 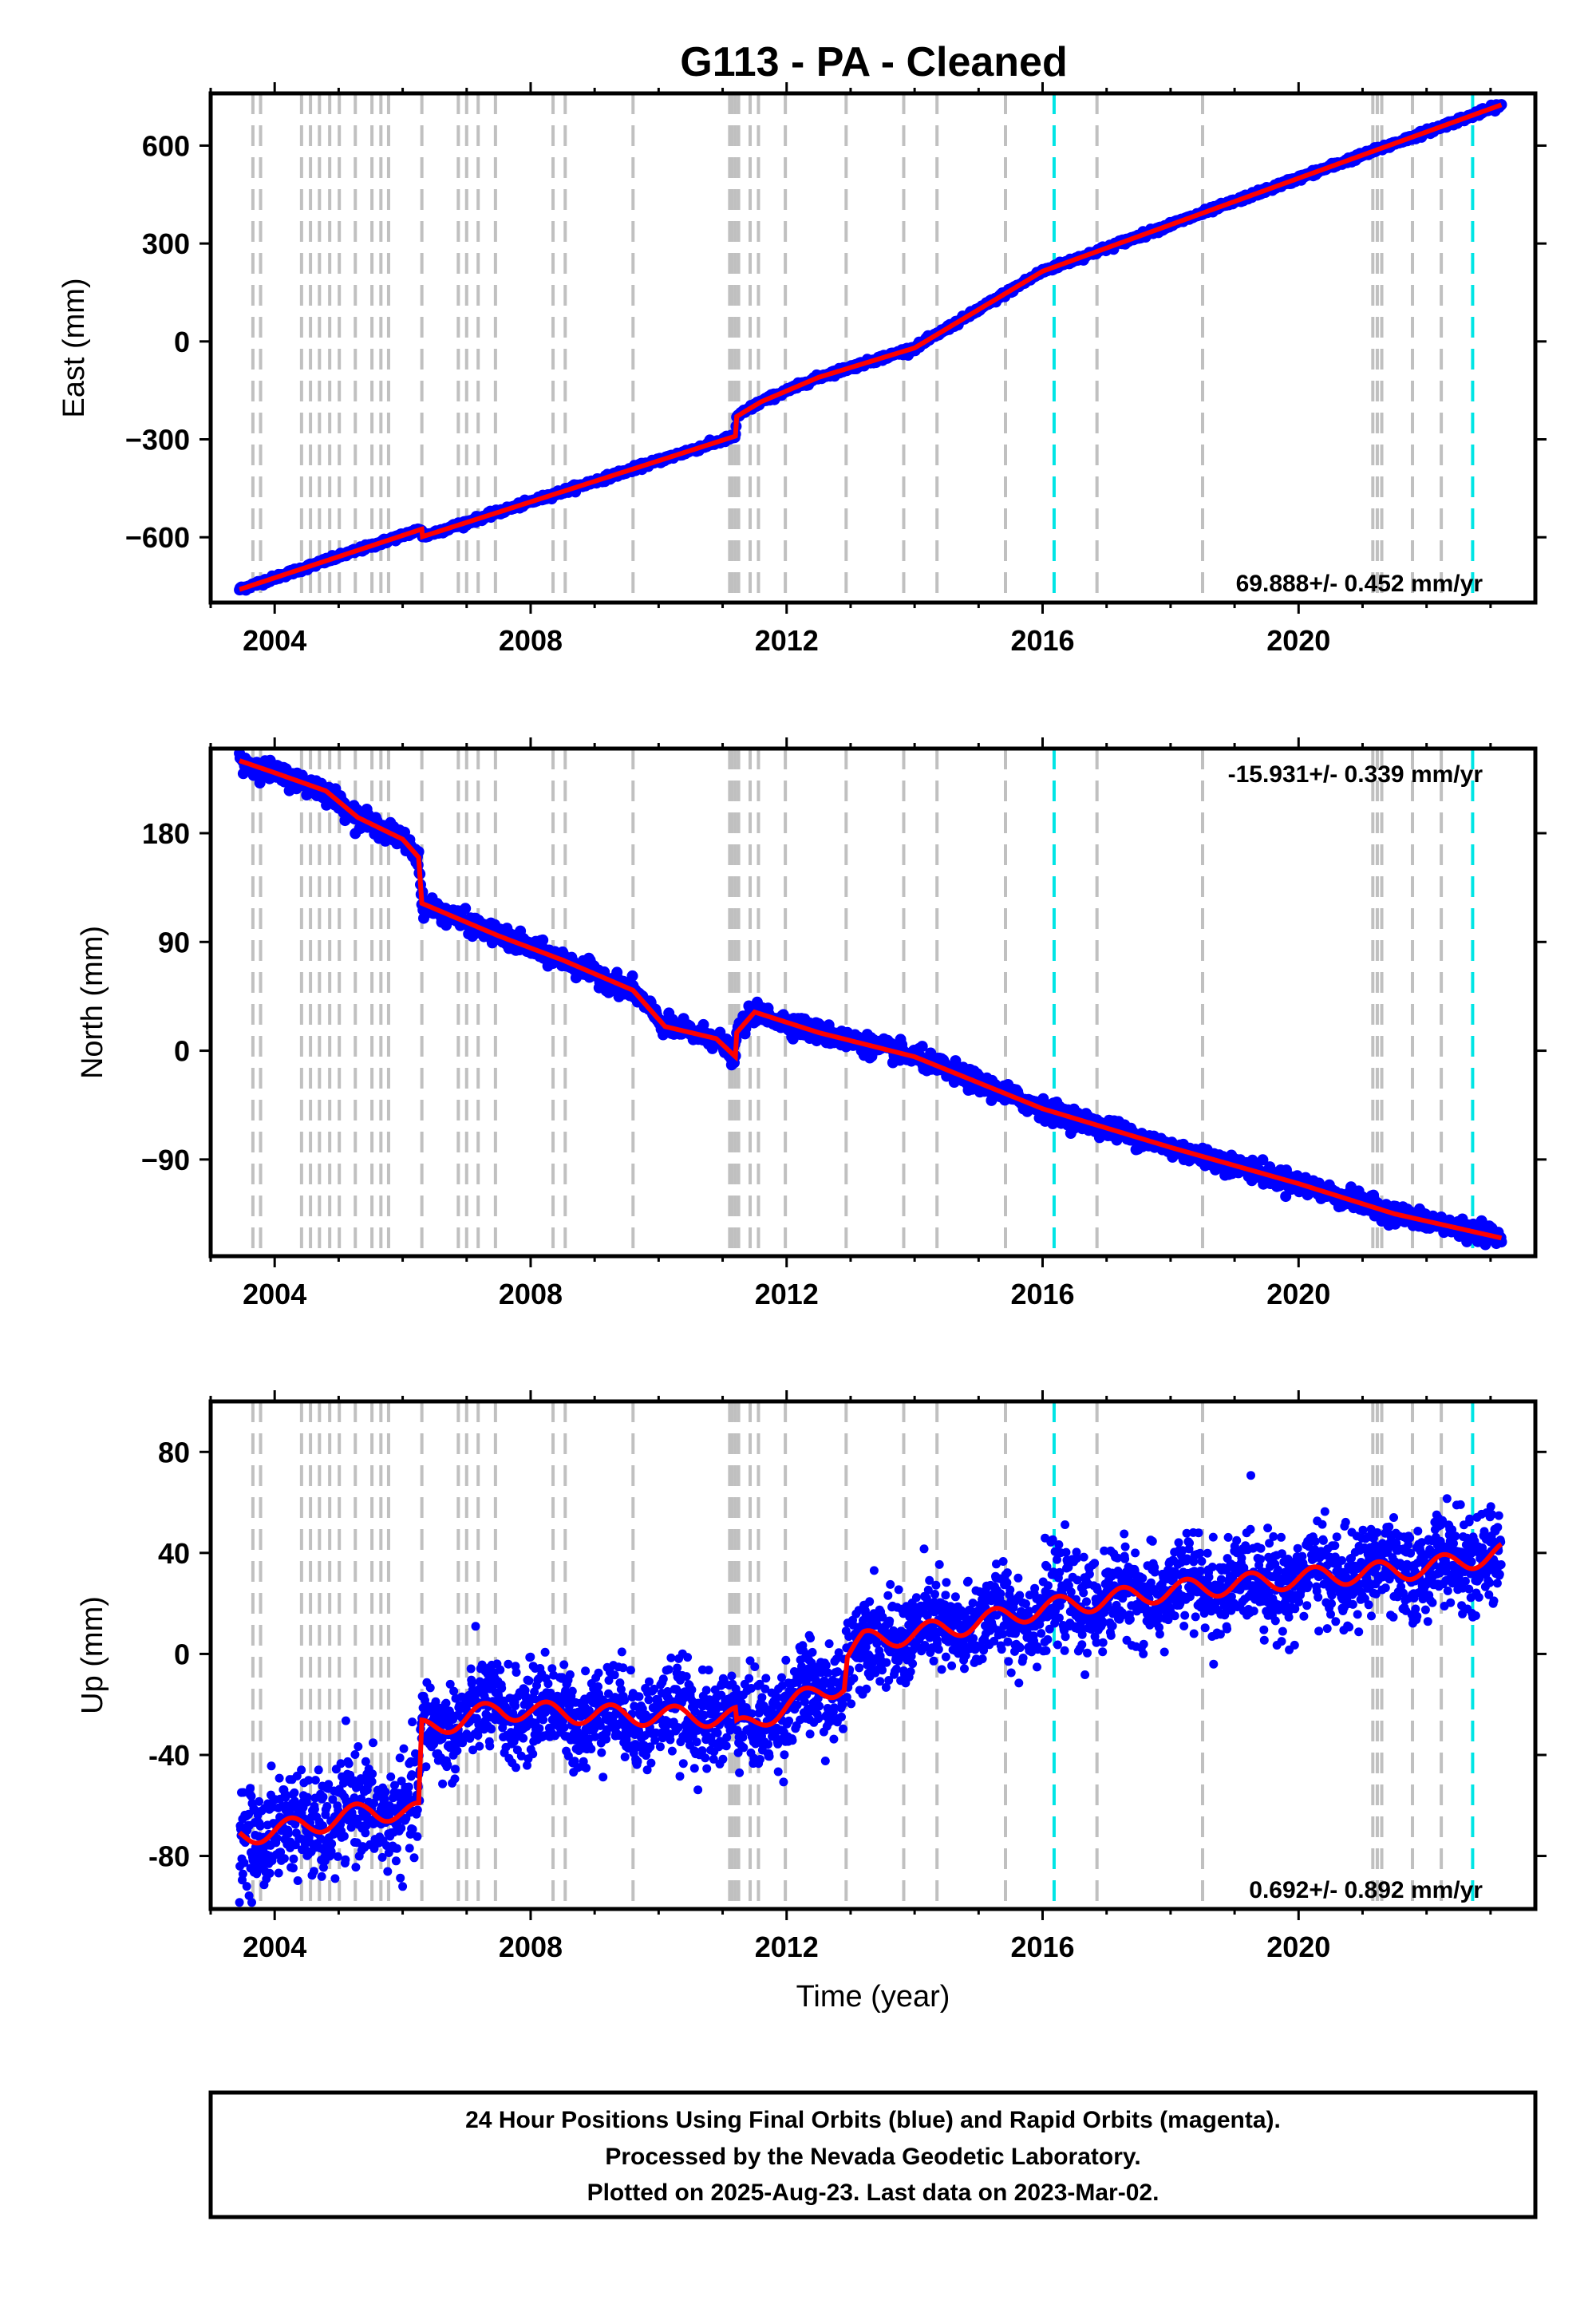 What do you see at coordinates (74, 347) in the screenshot?
I see `y-axis-title: East (mm)` at bounding box center [74, 347].